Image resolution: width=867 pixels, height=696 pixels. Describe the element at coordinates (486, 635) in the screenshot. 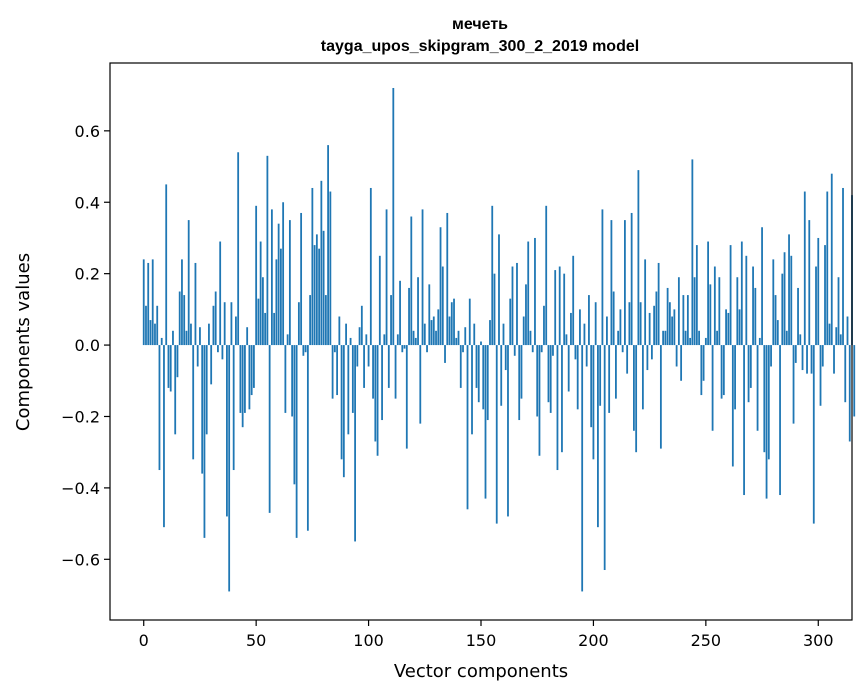

I see `x-axis-ticks: 0 50 100 150 200 250 300` at that location.